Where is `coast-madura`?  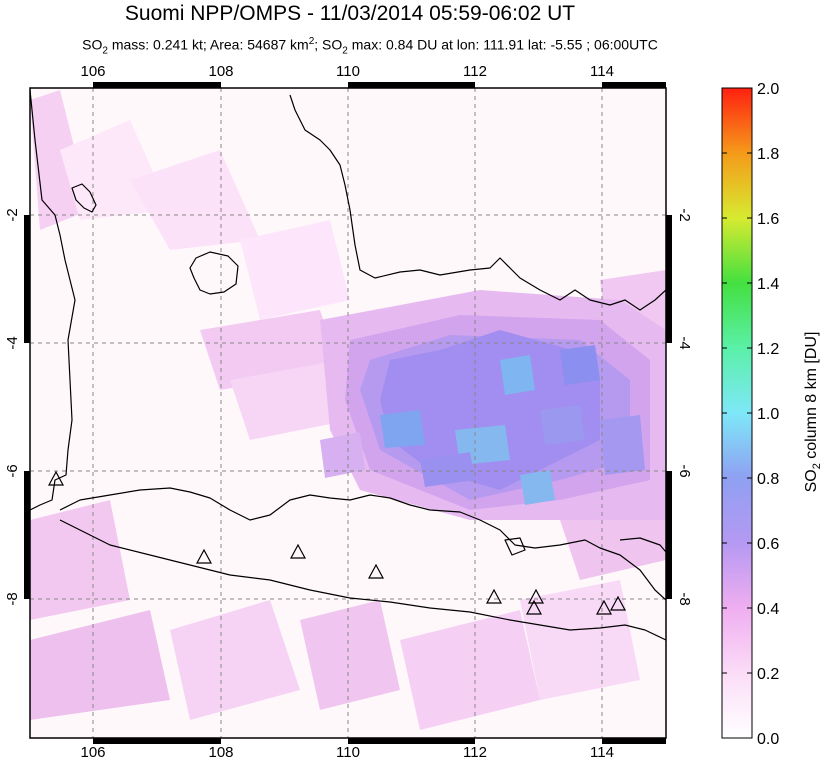
coast-madura is located at coordinates (515, 546).